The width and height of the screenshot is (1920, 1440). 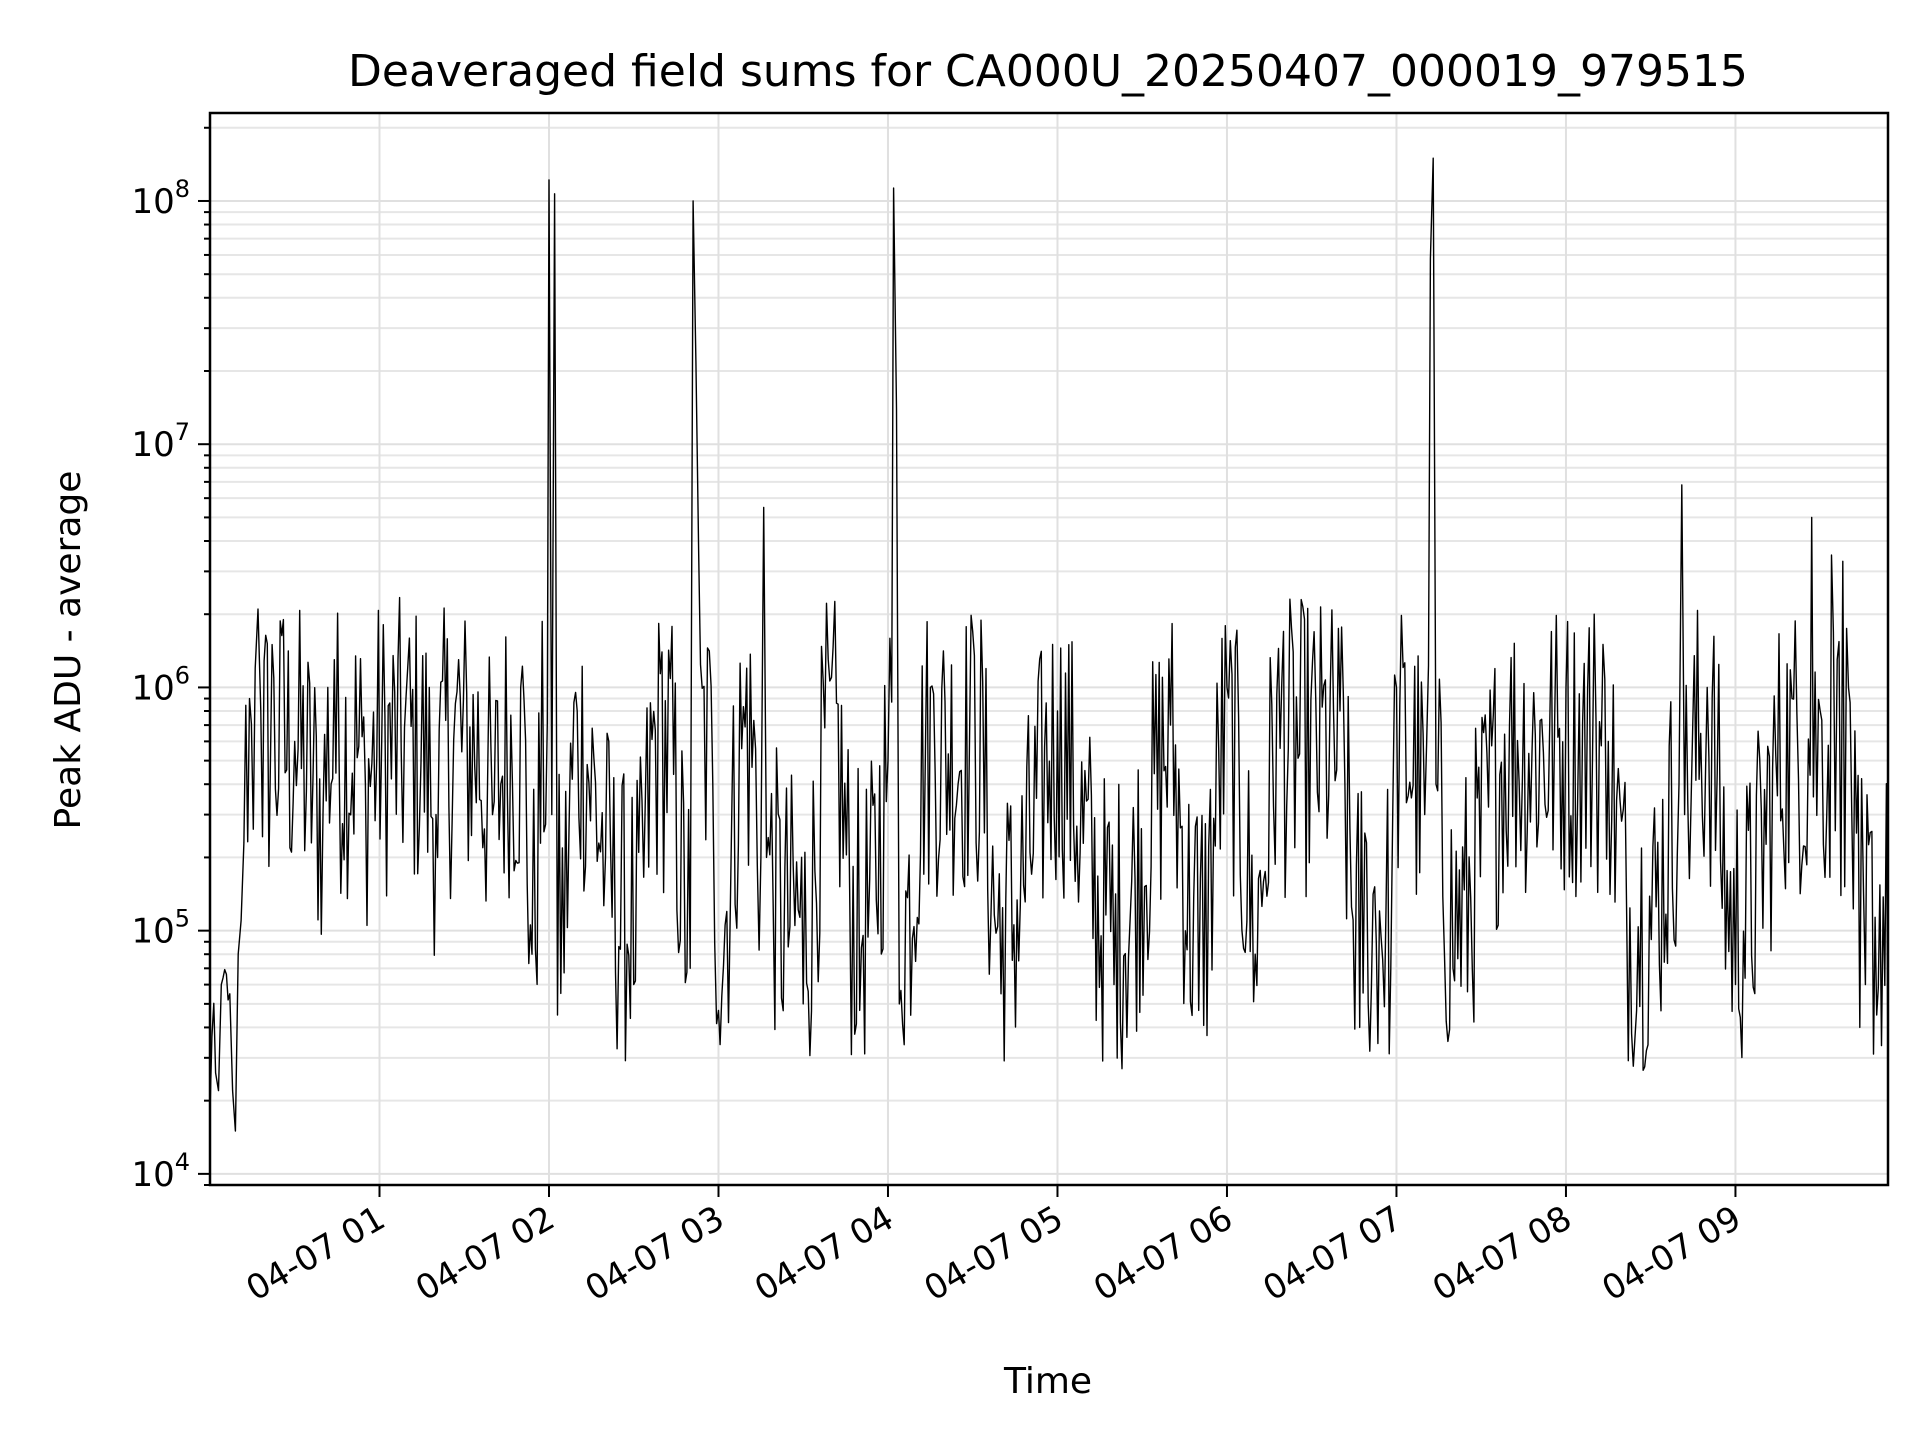 What do you see at coordinates (1502, 1253) in the screenshot?
I see `x-tick-label: 04-07 08` at bounding box center [1502, 1253].